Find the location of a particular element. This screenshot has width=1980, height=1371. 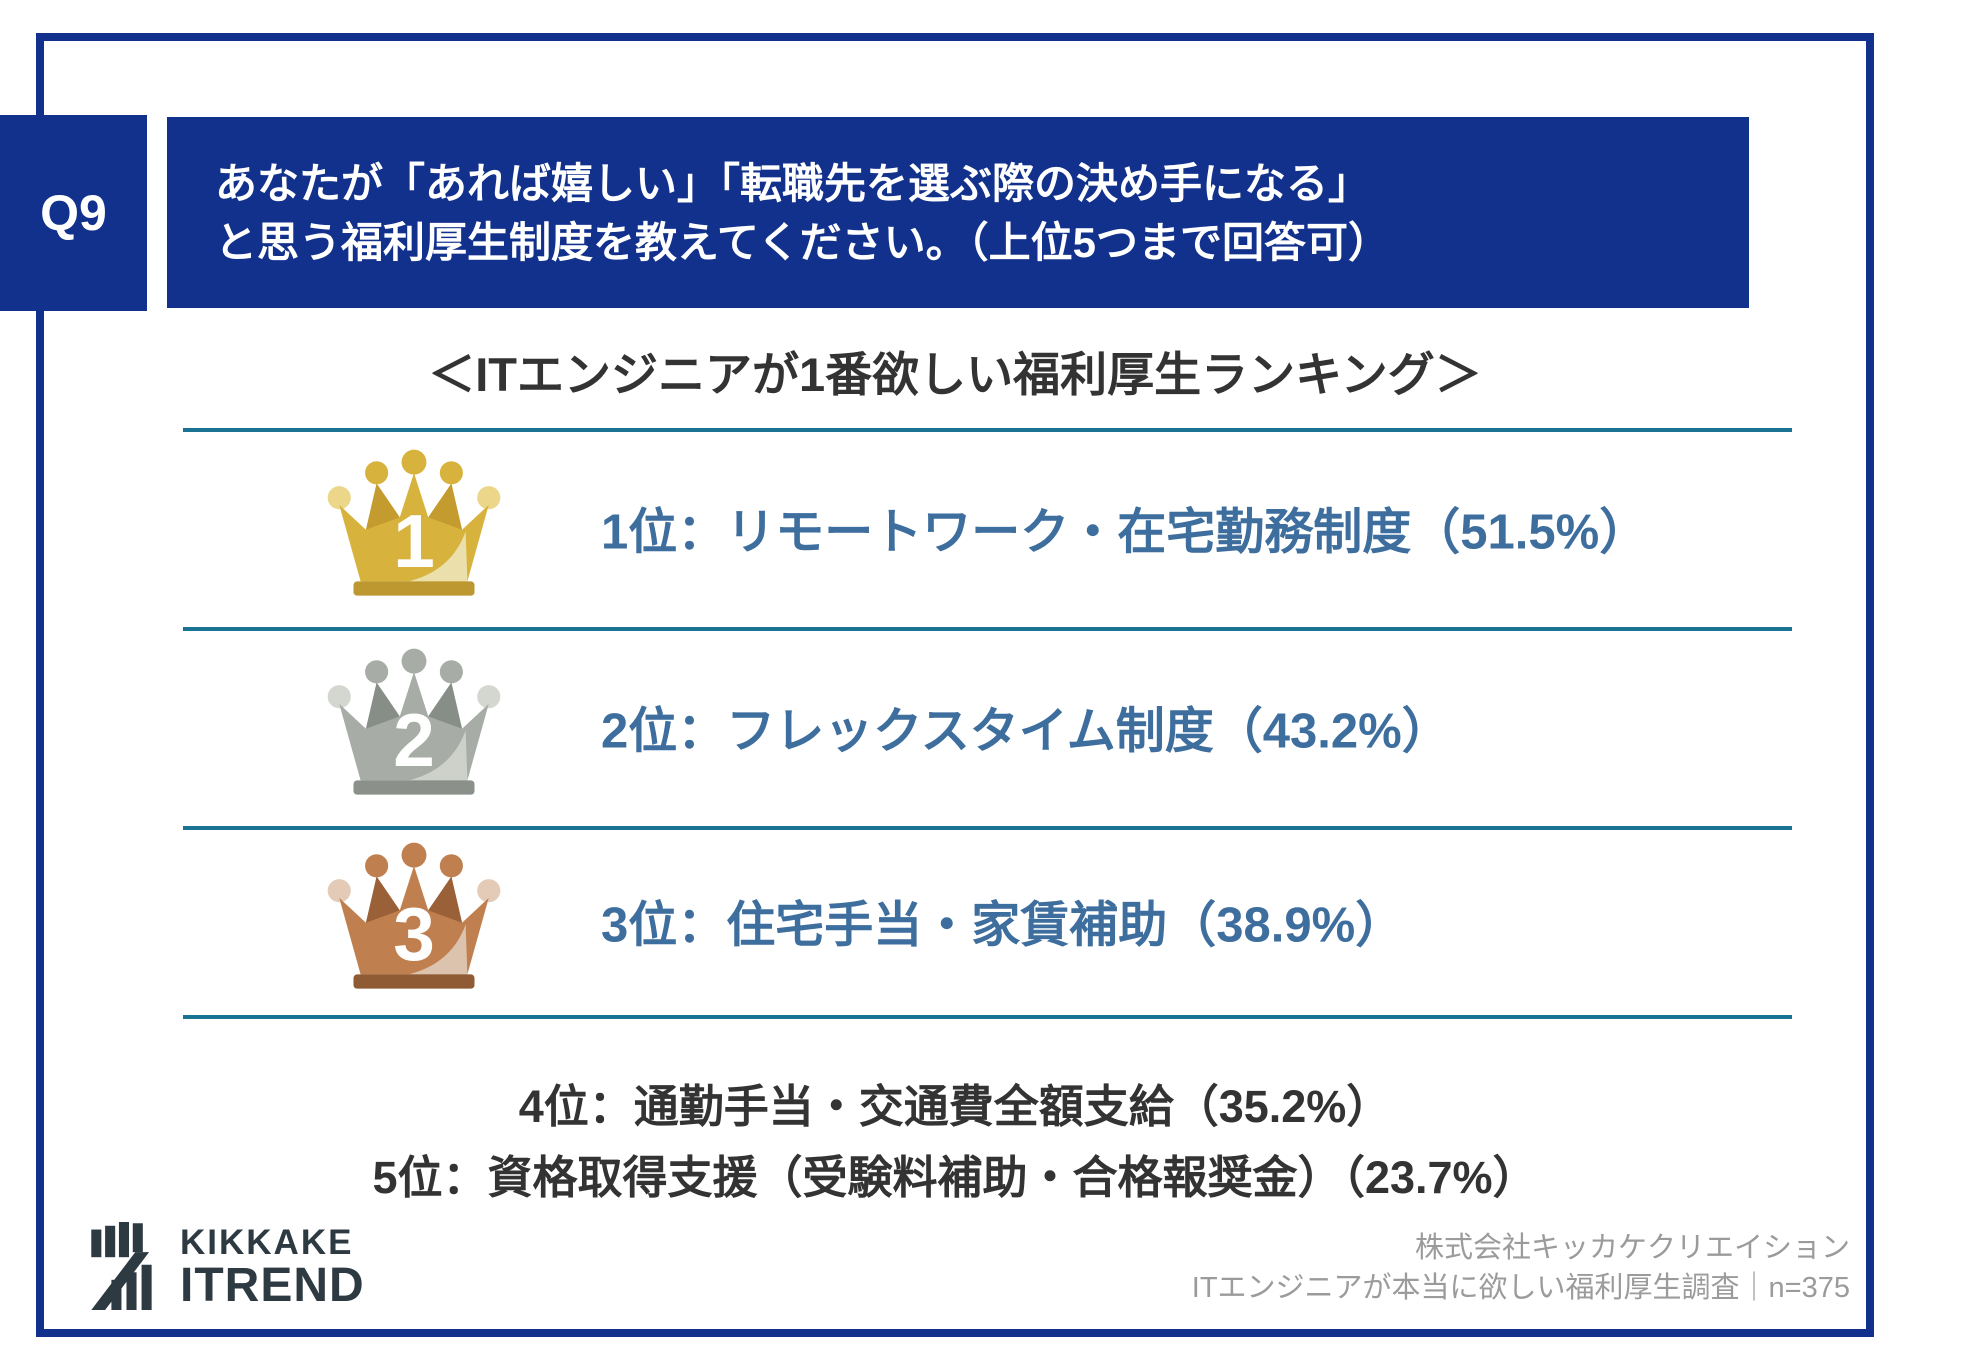

rank-2-label: 2位：フレックスタイム制度（43.2%） is located at coordinates (1026, 731).